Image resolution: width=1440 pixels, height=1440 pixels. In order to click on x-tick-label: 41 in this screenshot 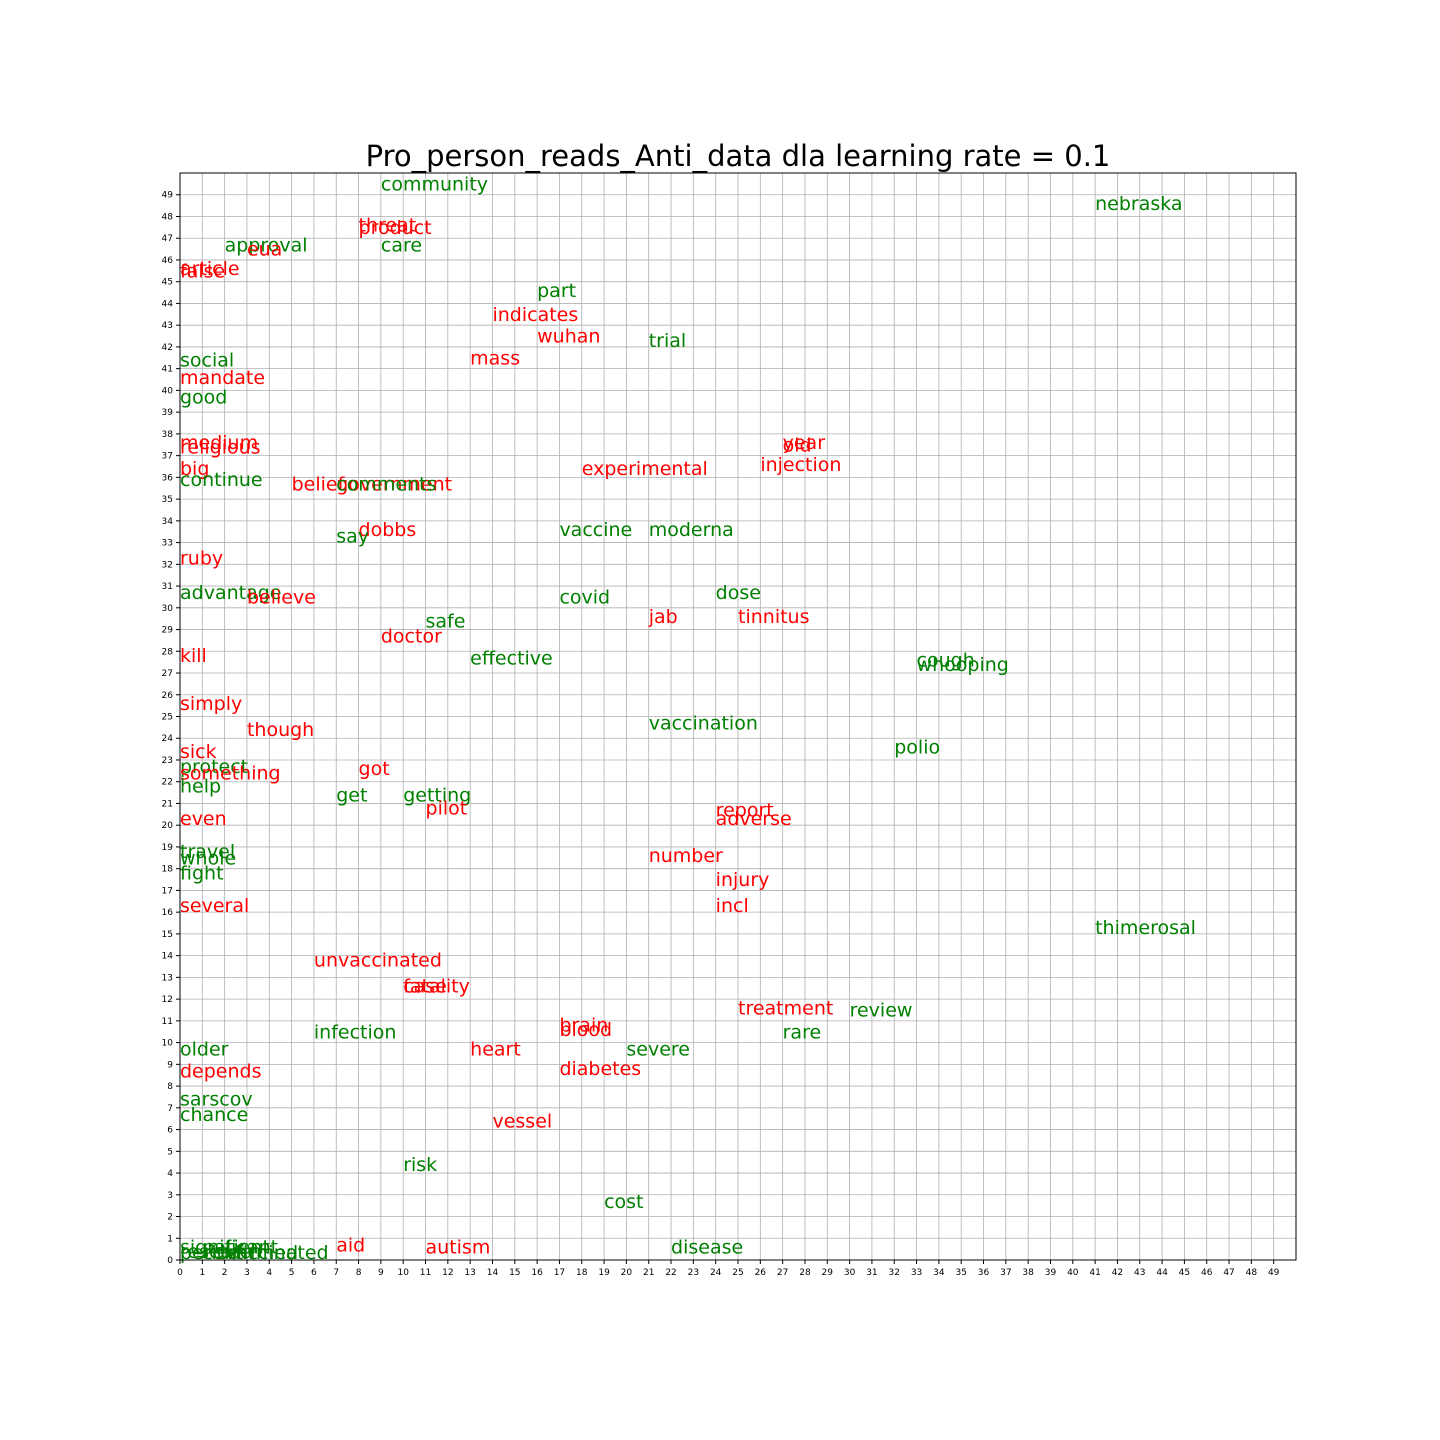, I will do `click(1094, 1273)`.